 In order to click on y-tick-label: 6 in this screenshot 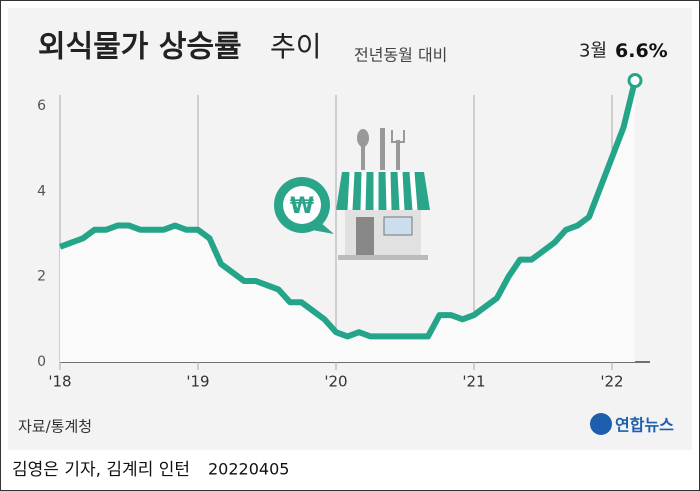, I will do `click(41, 106)`.